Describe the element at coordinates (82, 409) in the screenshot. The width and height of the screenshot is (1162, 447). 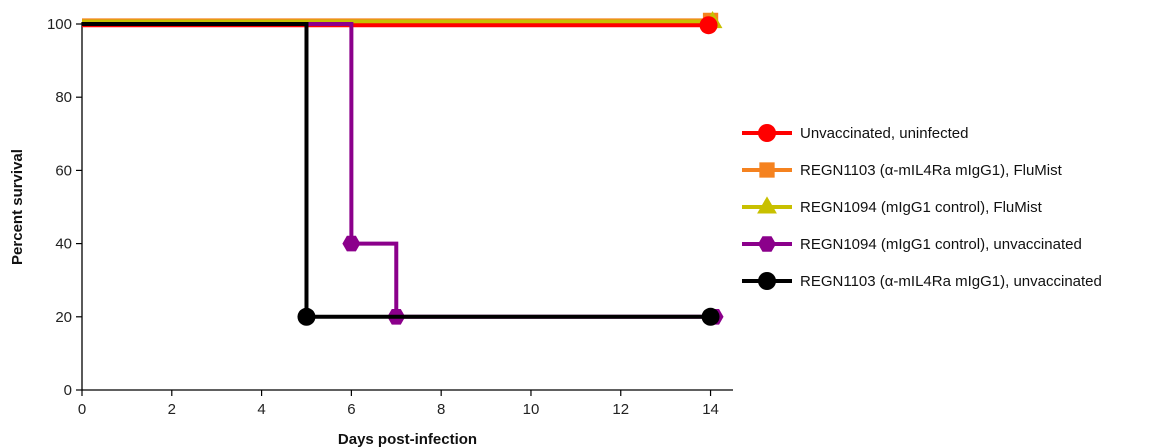
I see `x-tick-label: 0` at that location.